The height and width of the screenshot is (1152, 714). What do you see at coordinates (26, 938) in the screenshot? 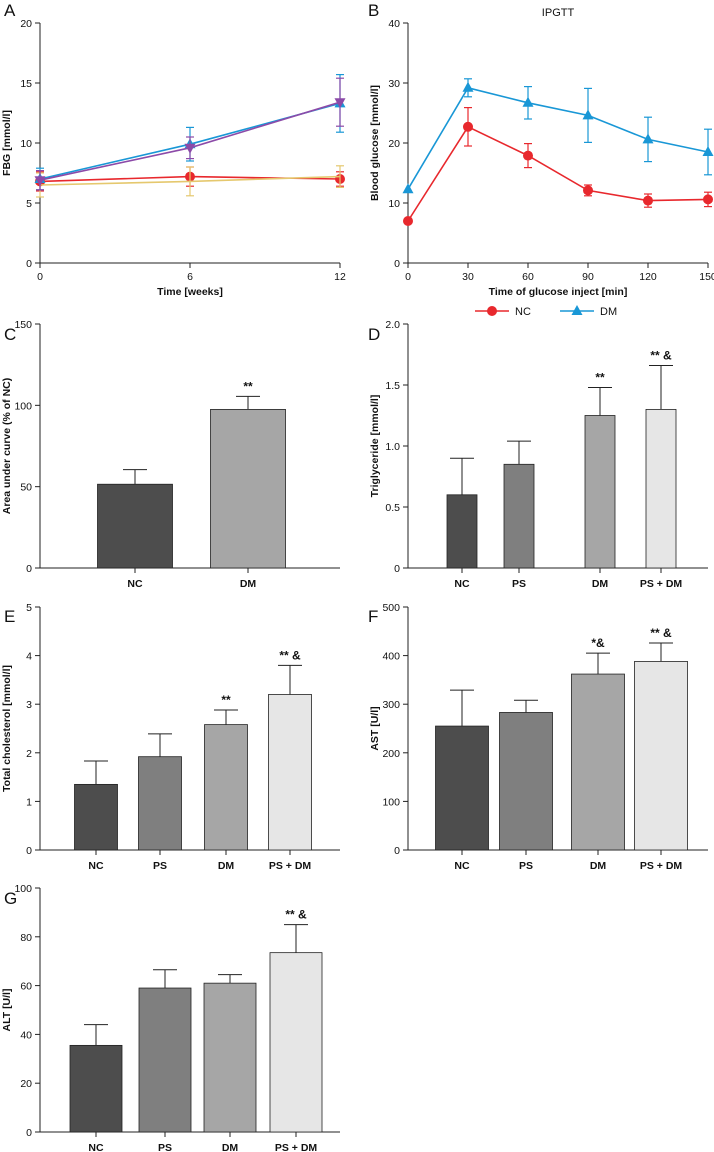
I see `y-tick-label: 80` at bounding box center [26, 938].